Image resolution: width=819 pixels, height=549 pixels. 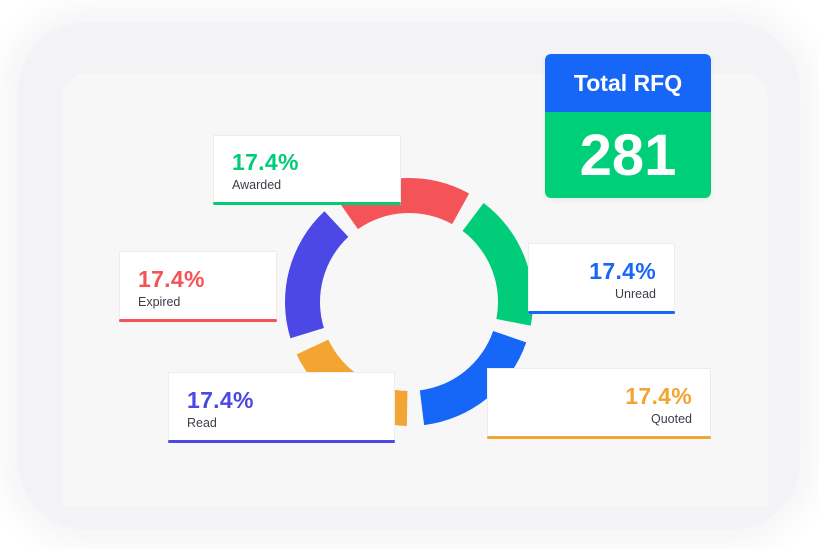 I want to click on quoted-label: Quoted, so click(x=671, y=419).